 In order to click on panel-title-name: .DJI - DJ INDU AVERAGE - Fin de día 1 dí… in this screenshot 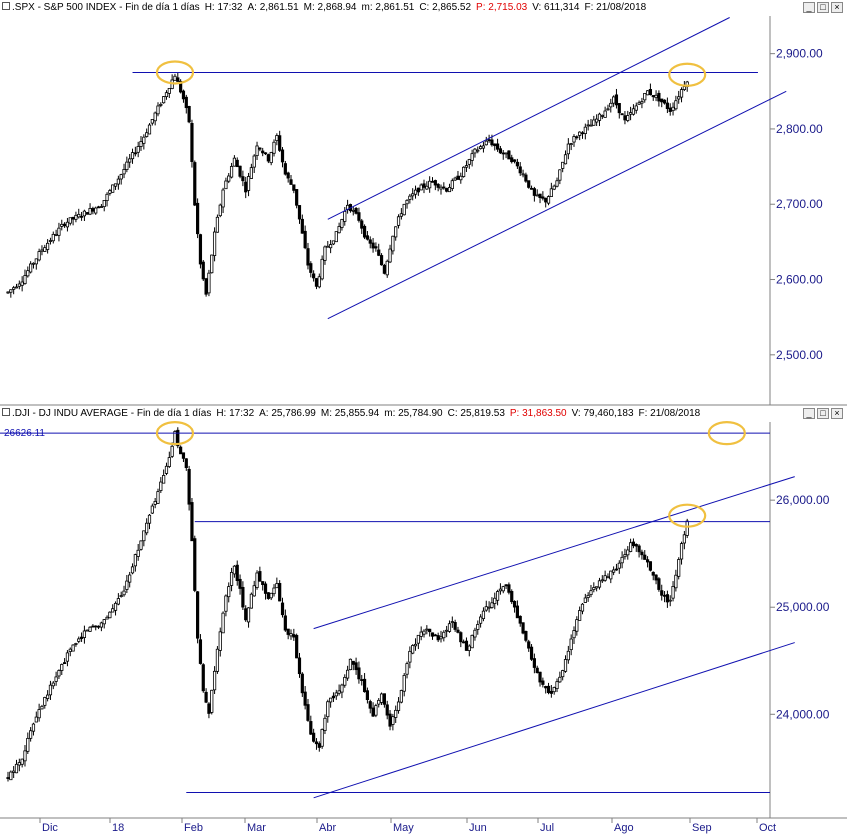, I will do `click(112, 413)`.